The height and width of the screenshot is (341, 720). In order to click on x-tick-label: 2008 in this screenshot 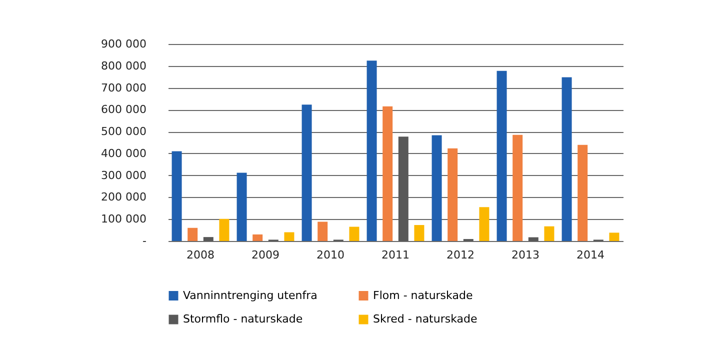, I will do `click(200, 255)`.